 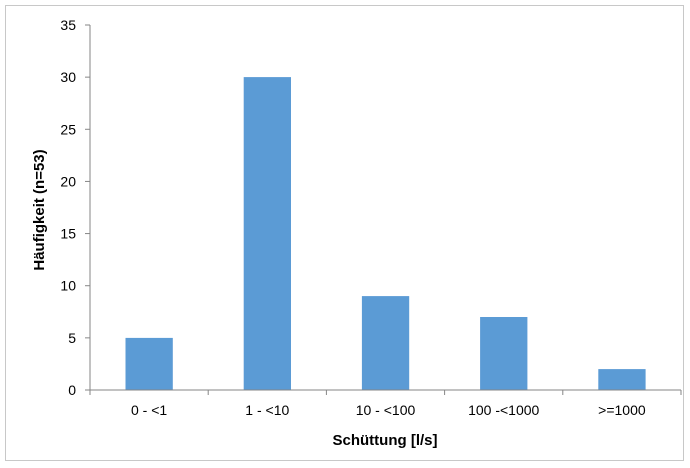 I want to click on y-tick-label: 10, so click(x=68, y=286).